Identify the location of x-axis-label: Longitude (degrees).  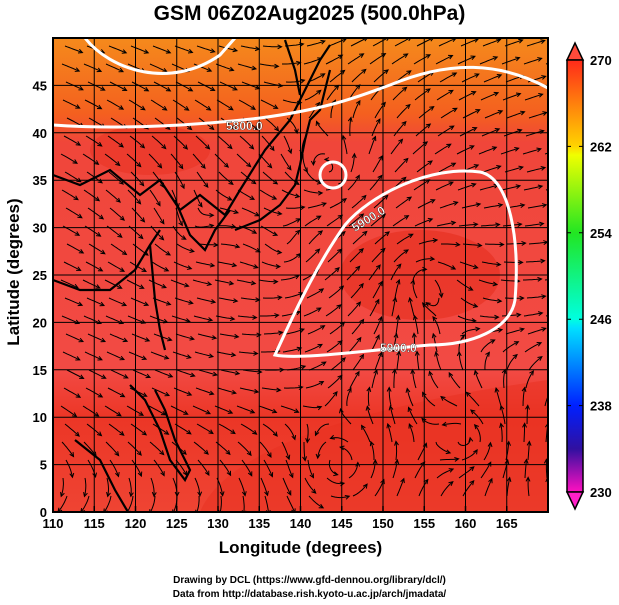
(300, 547).